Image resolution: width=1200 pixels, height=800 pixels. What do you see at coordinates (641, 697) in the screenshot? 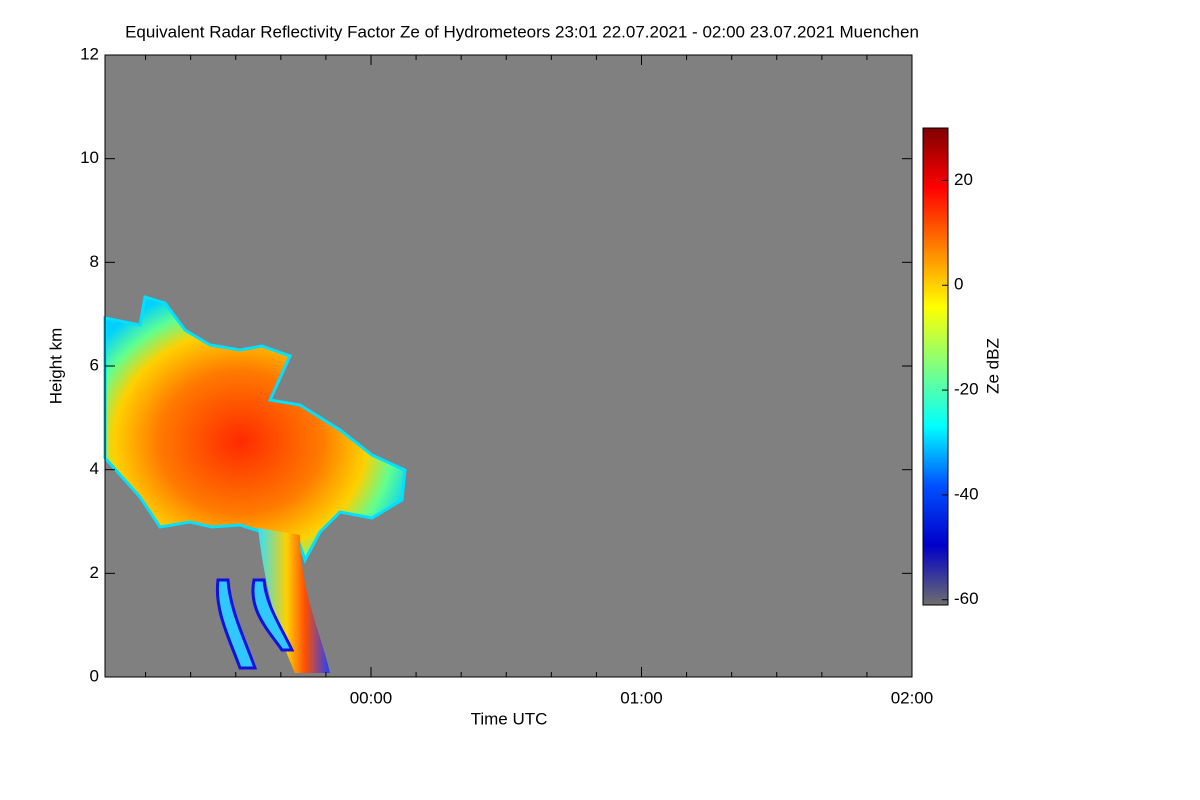
I see `x-tick-label: 01:00` at bounding box center [641, 697].